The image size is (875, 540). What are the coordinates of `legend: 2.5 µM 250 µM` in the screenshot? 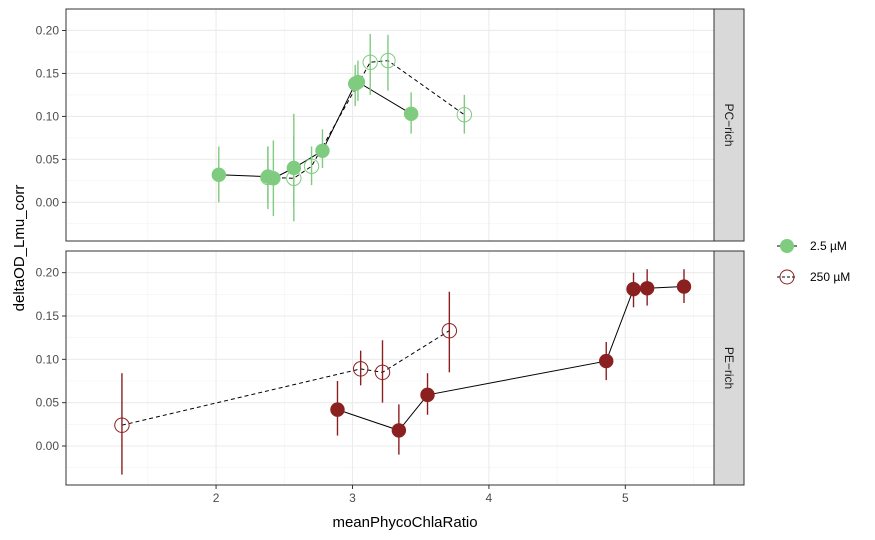 It's located at (813, 262).